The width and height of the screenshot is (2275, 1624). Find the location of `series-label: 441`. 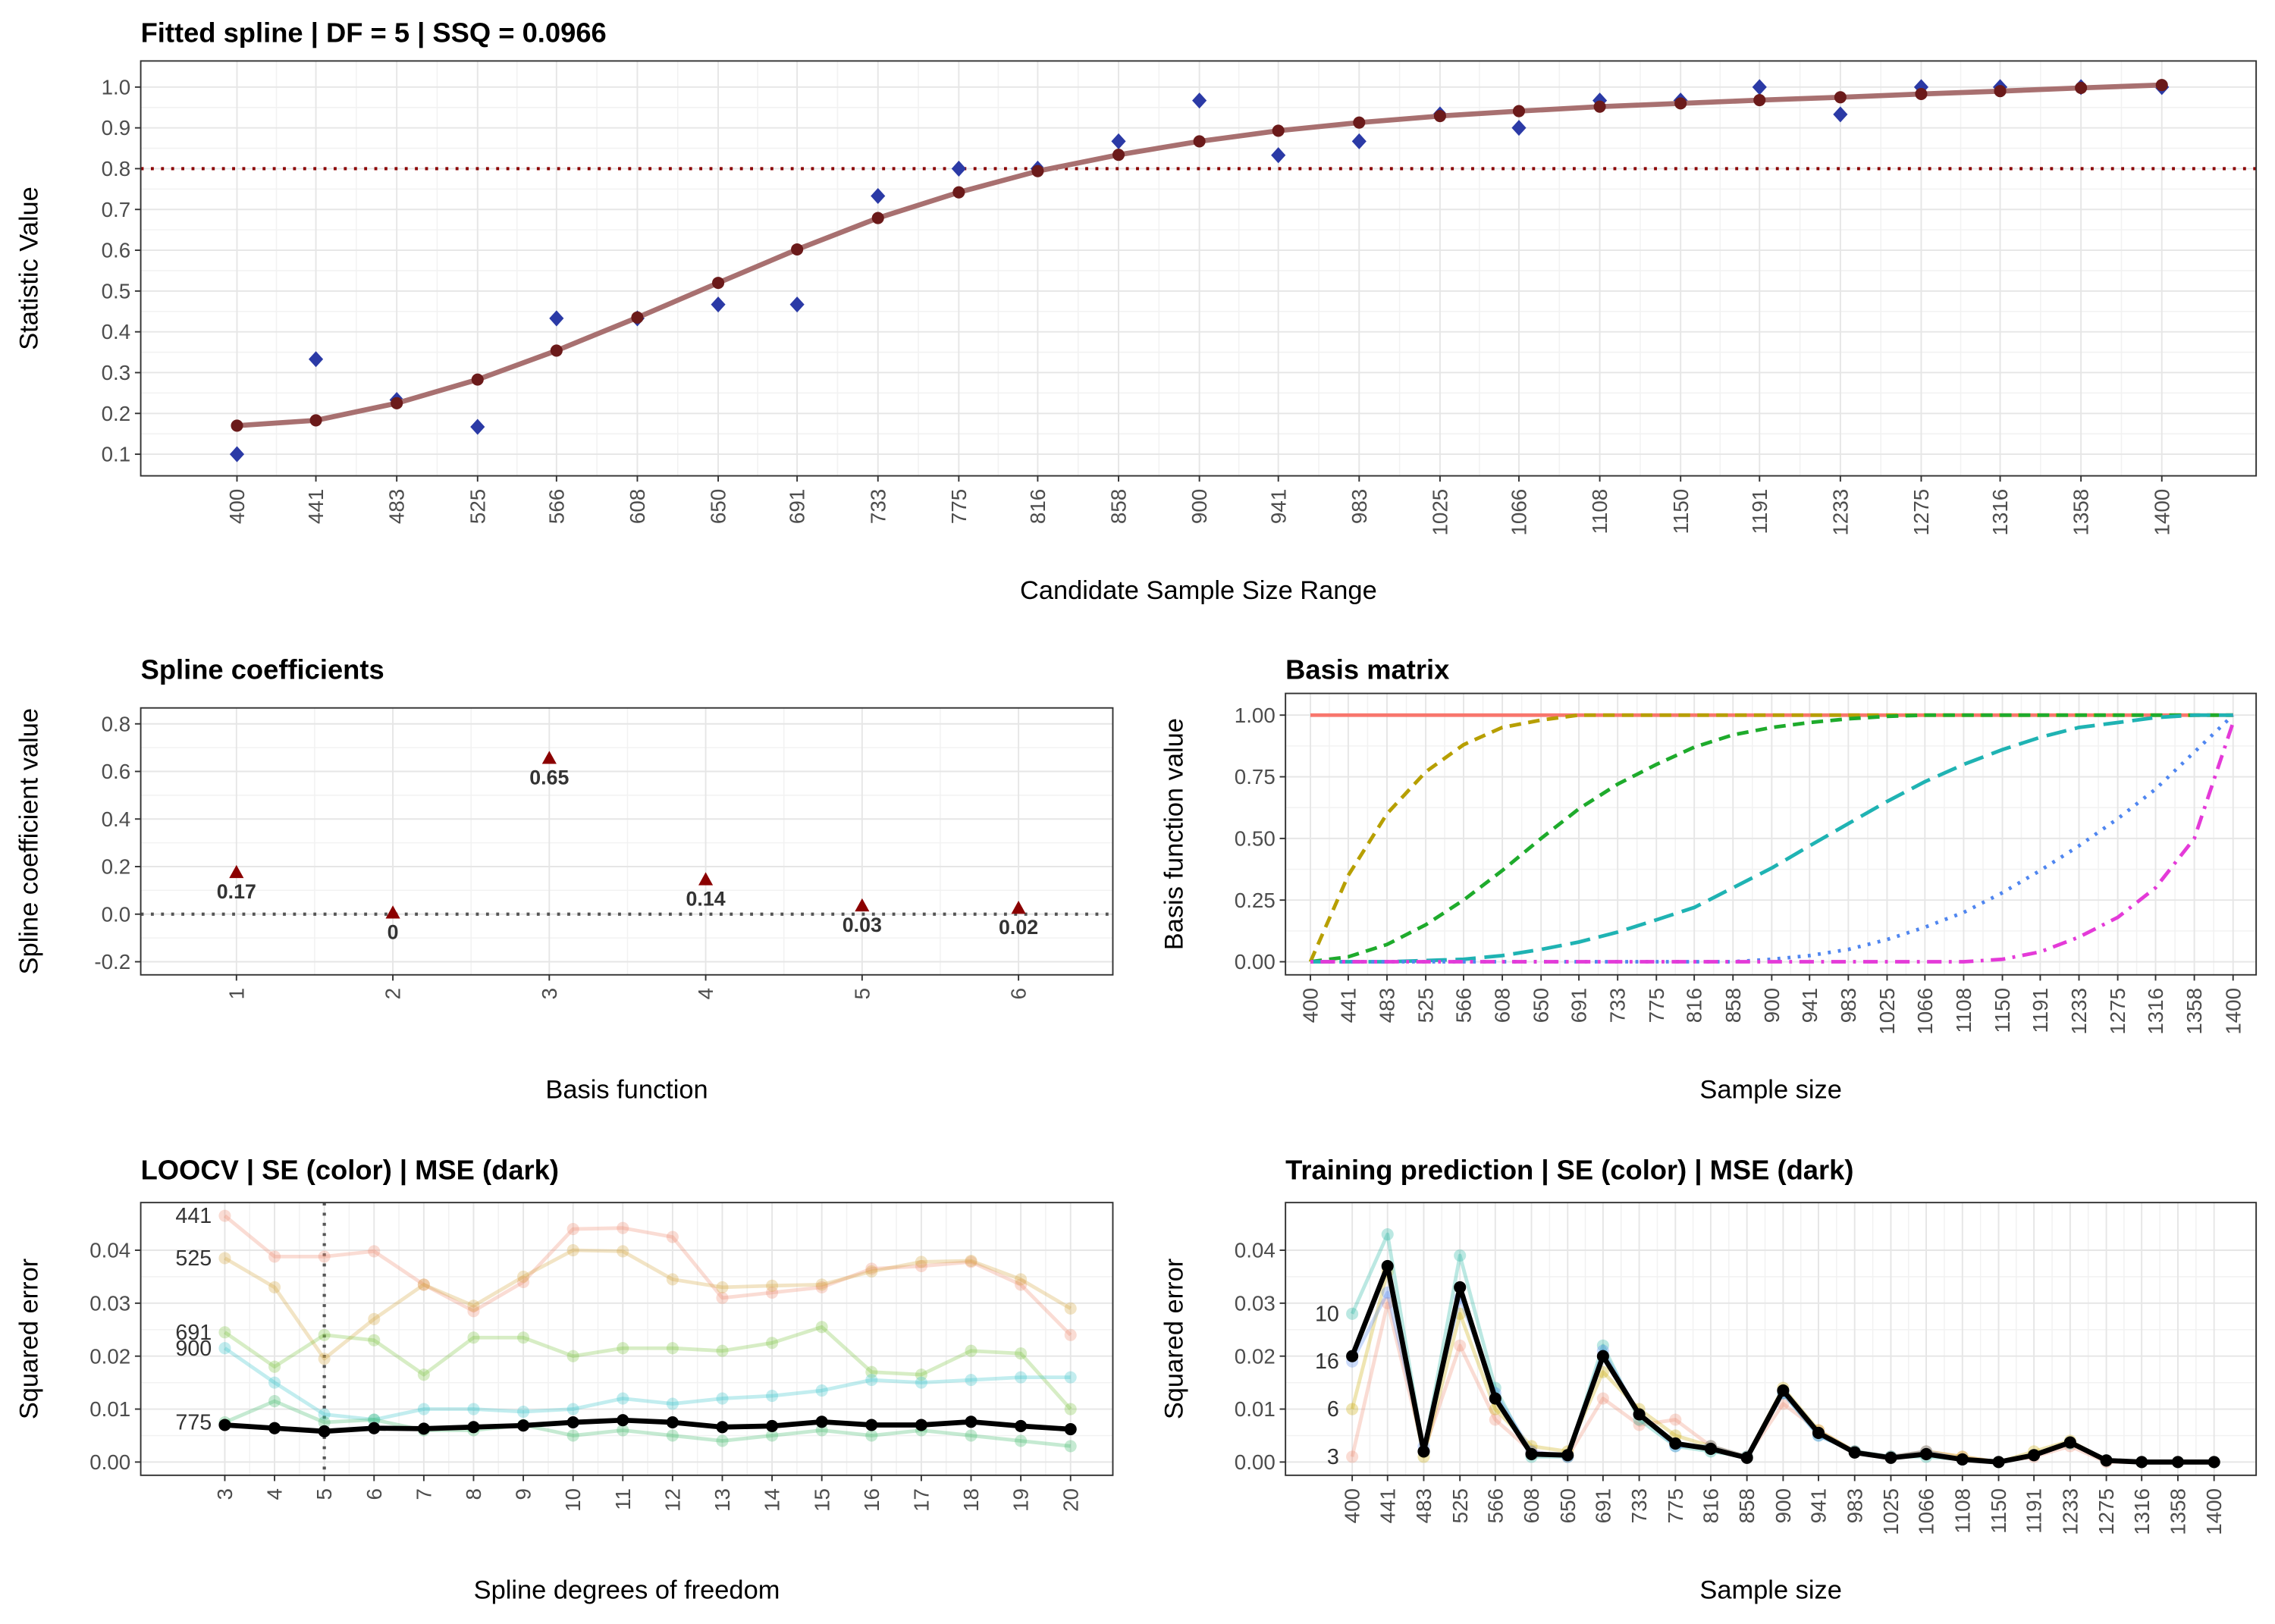

series-label: 441 is located at coordinates (193, 1216).